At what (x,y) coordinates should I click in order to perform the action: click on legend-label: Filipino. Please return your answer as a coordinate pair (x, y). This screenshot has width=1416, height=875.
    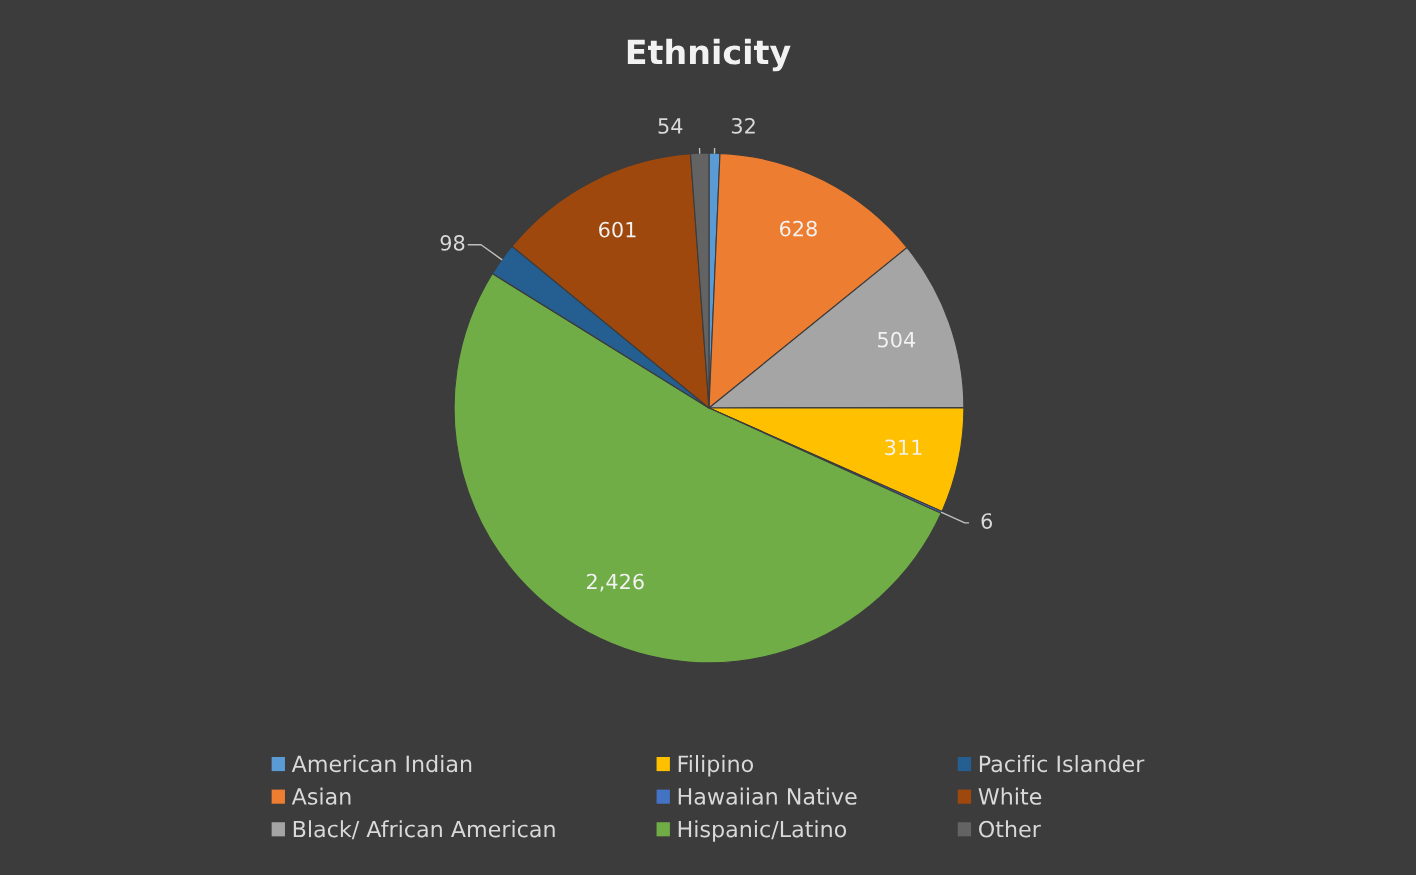
    Looking at the image, I should click on (716, 766).